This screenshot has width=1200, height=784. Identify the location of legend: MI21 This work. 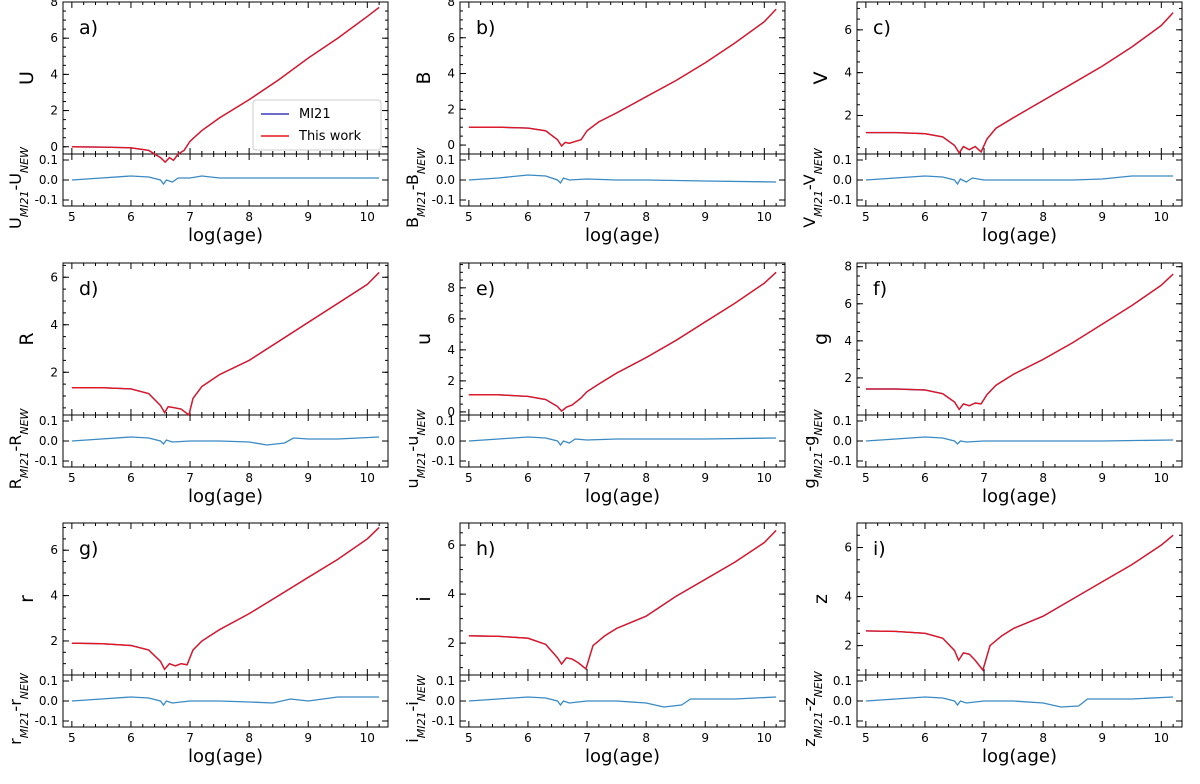
(317, 125).